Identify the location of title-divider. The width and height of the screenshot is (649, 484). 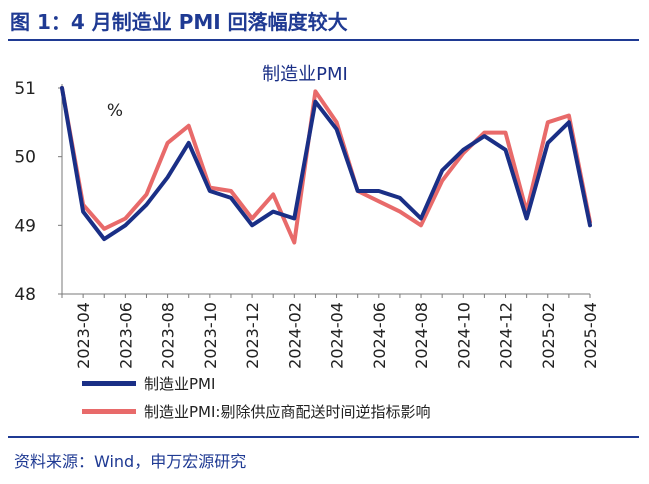
(323, 40).